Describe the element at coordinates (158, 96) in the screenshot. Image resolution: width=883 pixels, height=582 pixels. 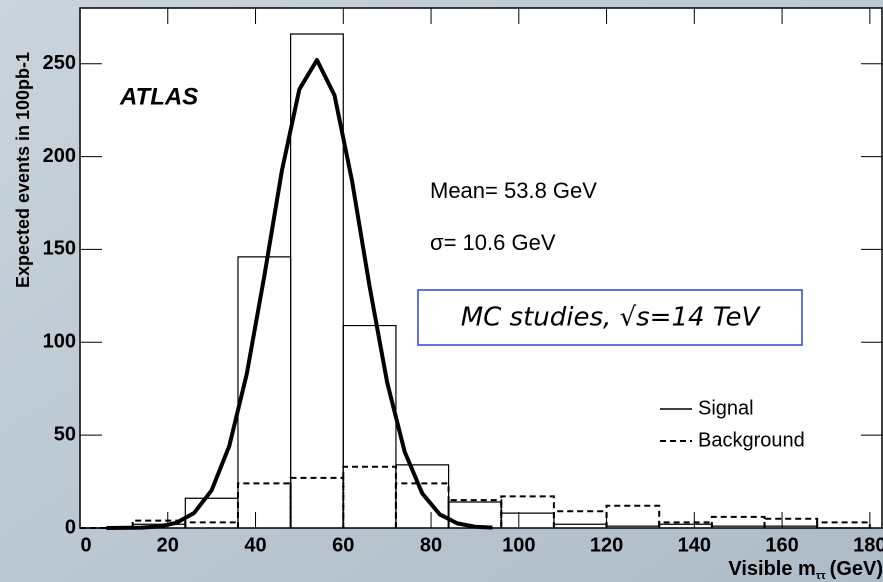
I see `atlas-label: ATLAS` at that location.